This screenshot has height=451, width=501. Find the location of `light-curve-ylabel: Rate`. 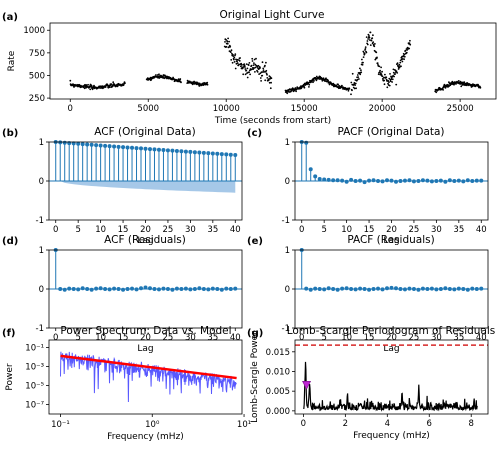

light-curve-ylabel: Rate is located at coordinates (12, 60).